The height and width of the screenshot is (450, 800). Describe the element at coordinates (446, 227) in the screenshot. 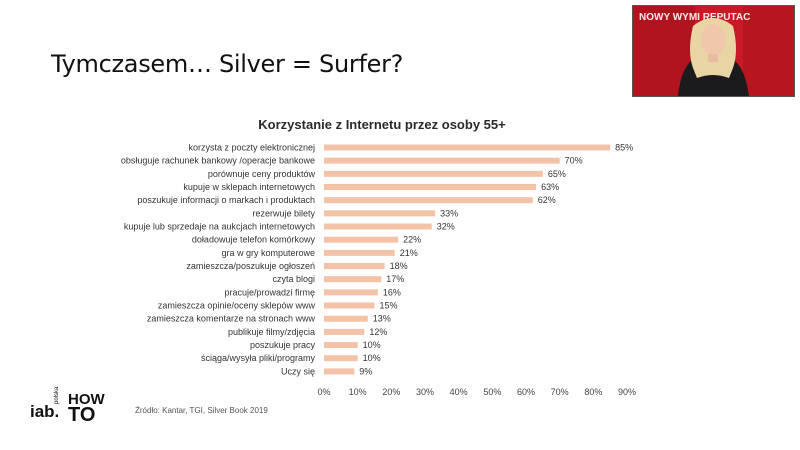

I see `value-label: 32%` at that location.